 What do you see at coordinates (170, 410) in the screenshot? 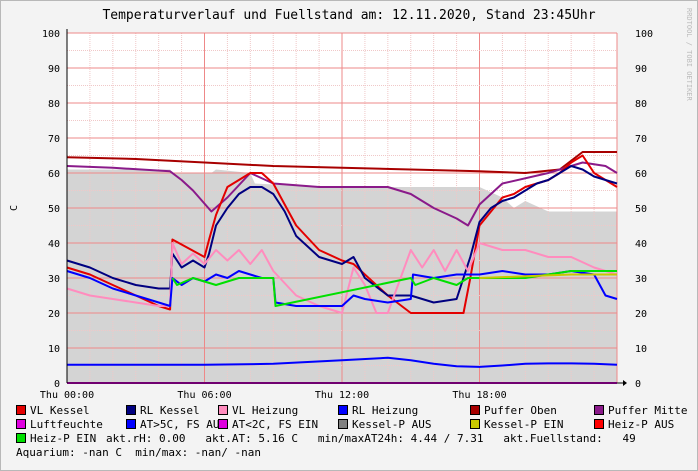
I see `legend-label: RL Kessel` at bounding box center [170, 410].